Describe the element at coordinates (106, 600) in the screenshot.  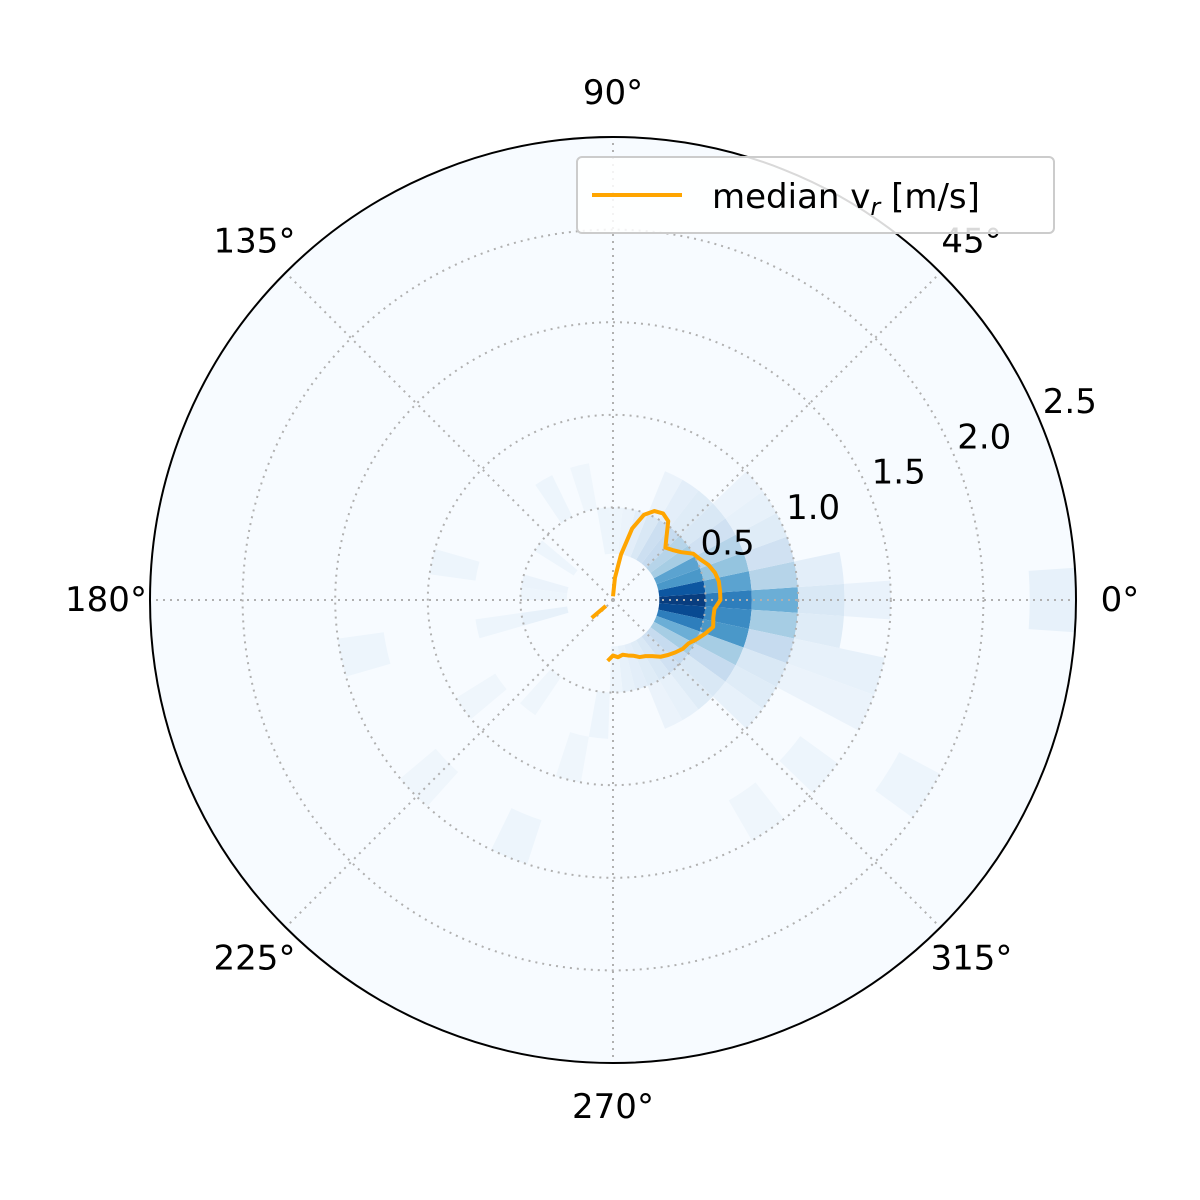
I see `angle-tick-label: 180°` at that location.